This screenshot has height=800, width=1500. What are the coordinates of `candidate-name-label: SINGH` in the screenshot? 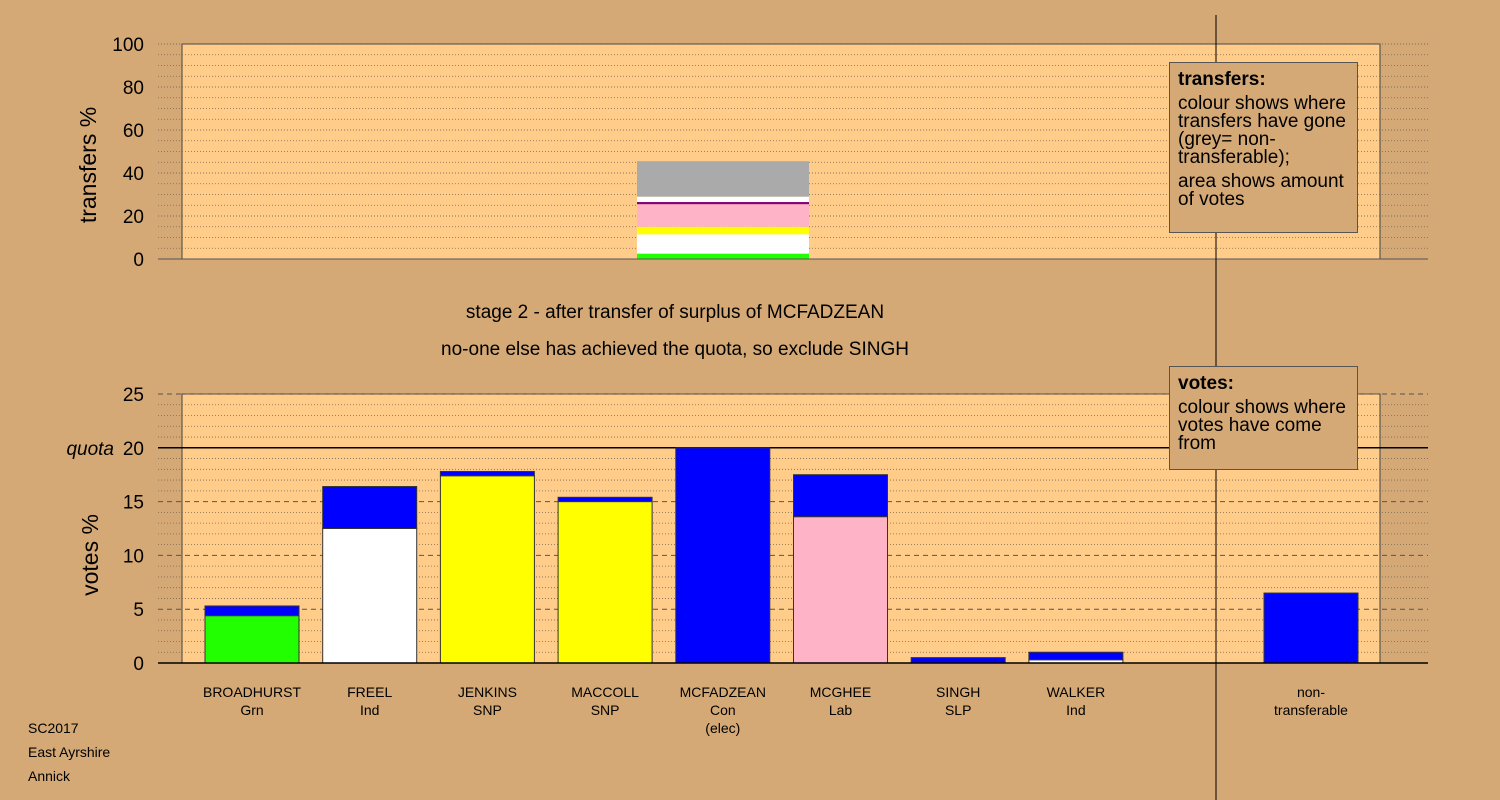 It's located at (958, 692).